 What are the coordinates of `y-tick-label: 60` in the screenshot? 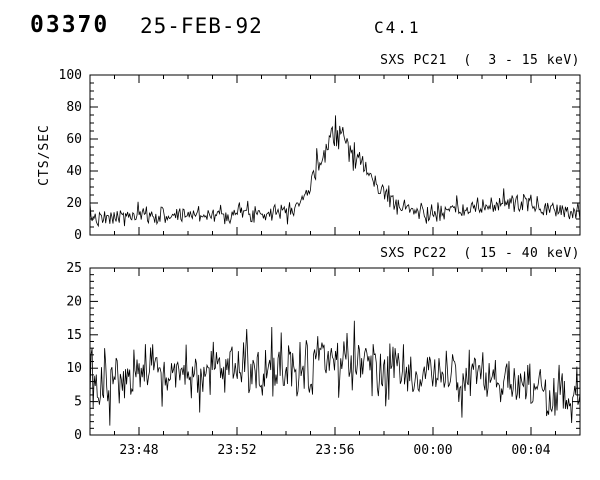 It's located at (74, 139).